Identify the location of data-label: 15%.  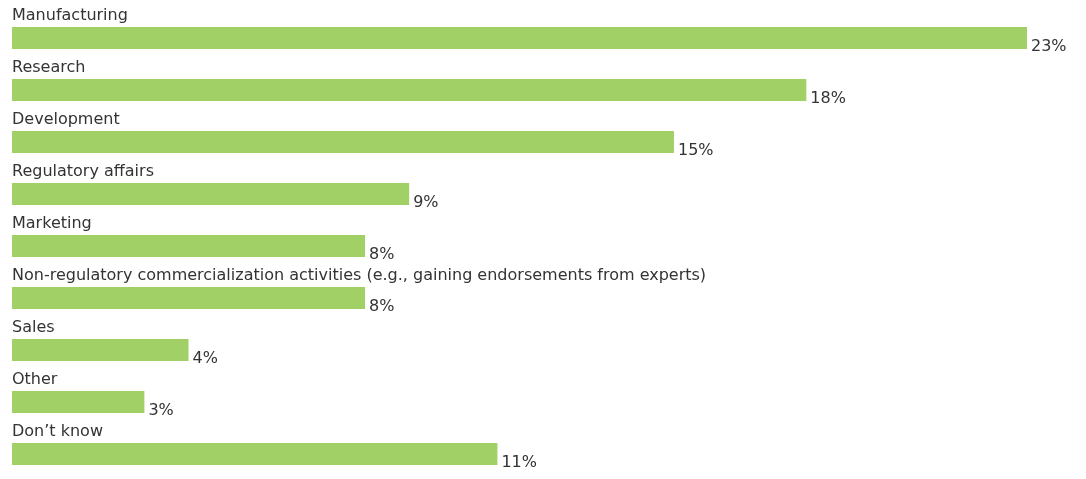
(695, 149).